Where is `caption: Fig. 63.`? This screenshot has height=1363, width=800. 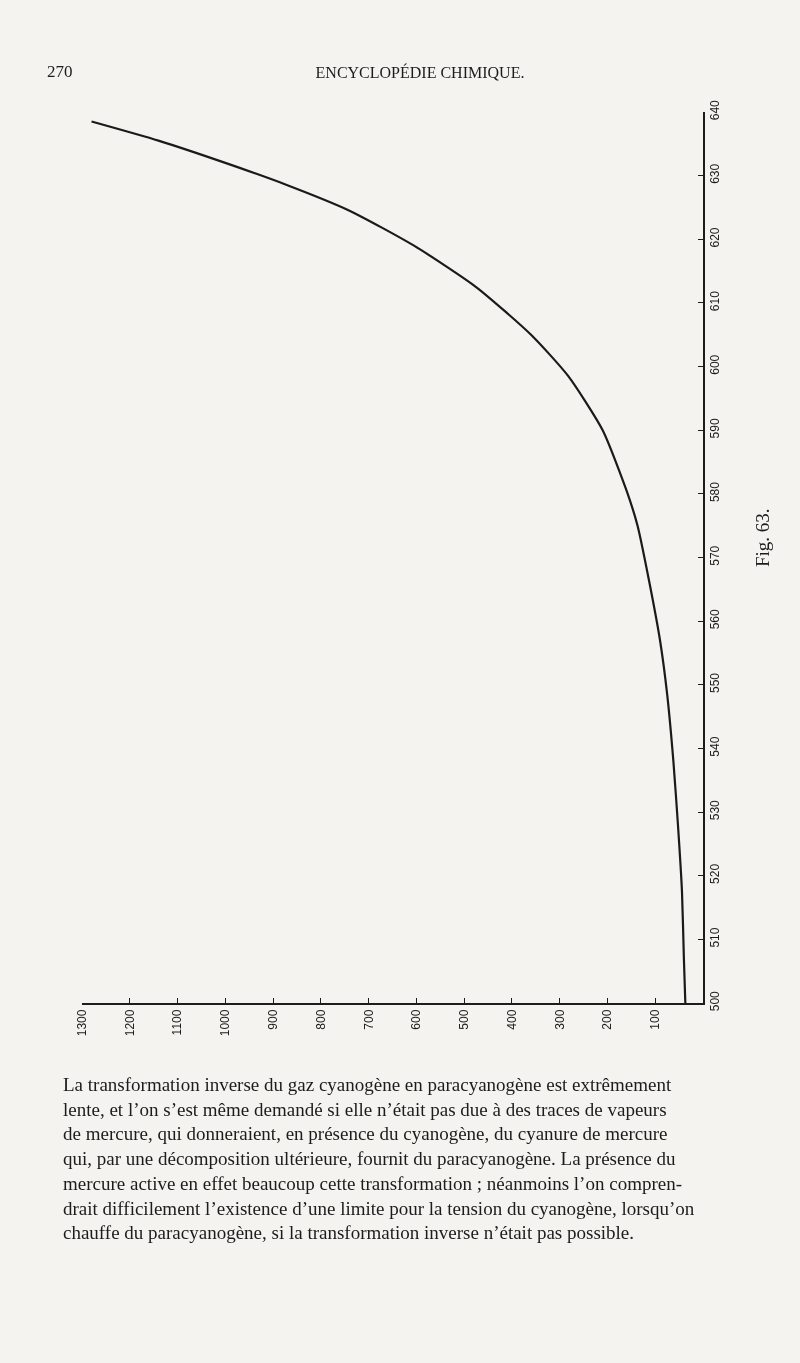 caption: Fig. 63. is located at coordinates (762, 537).